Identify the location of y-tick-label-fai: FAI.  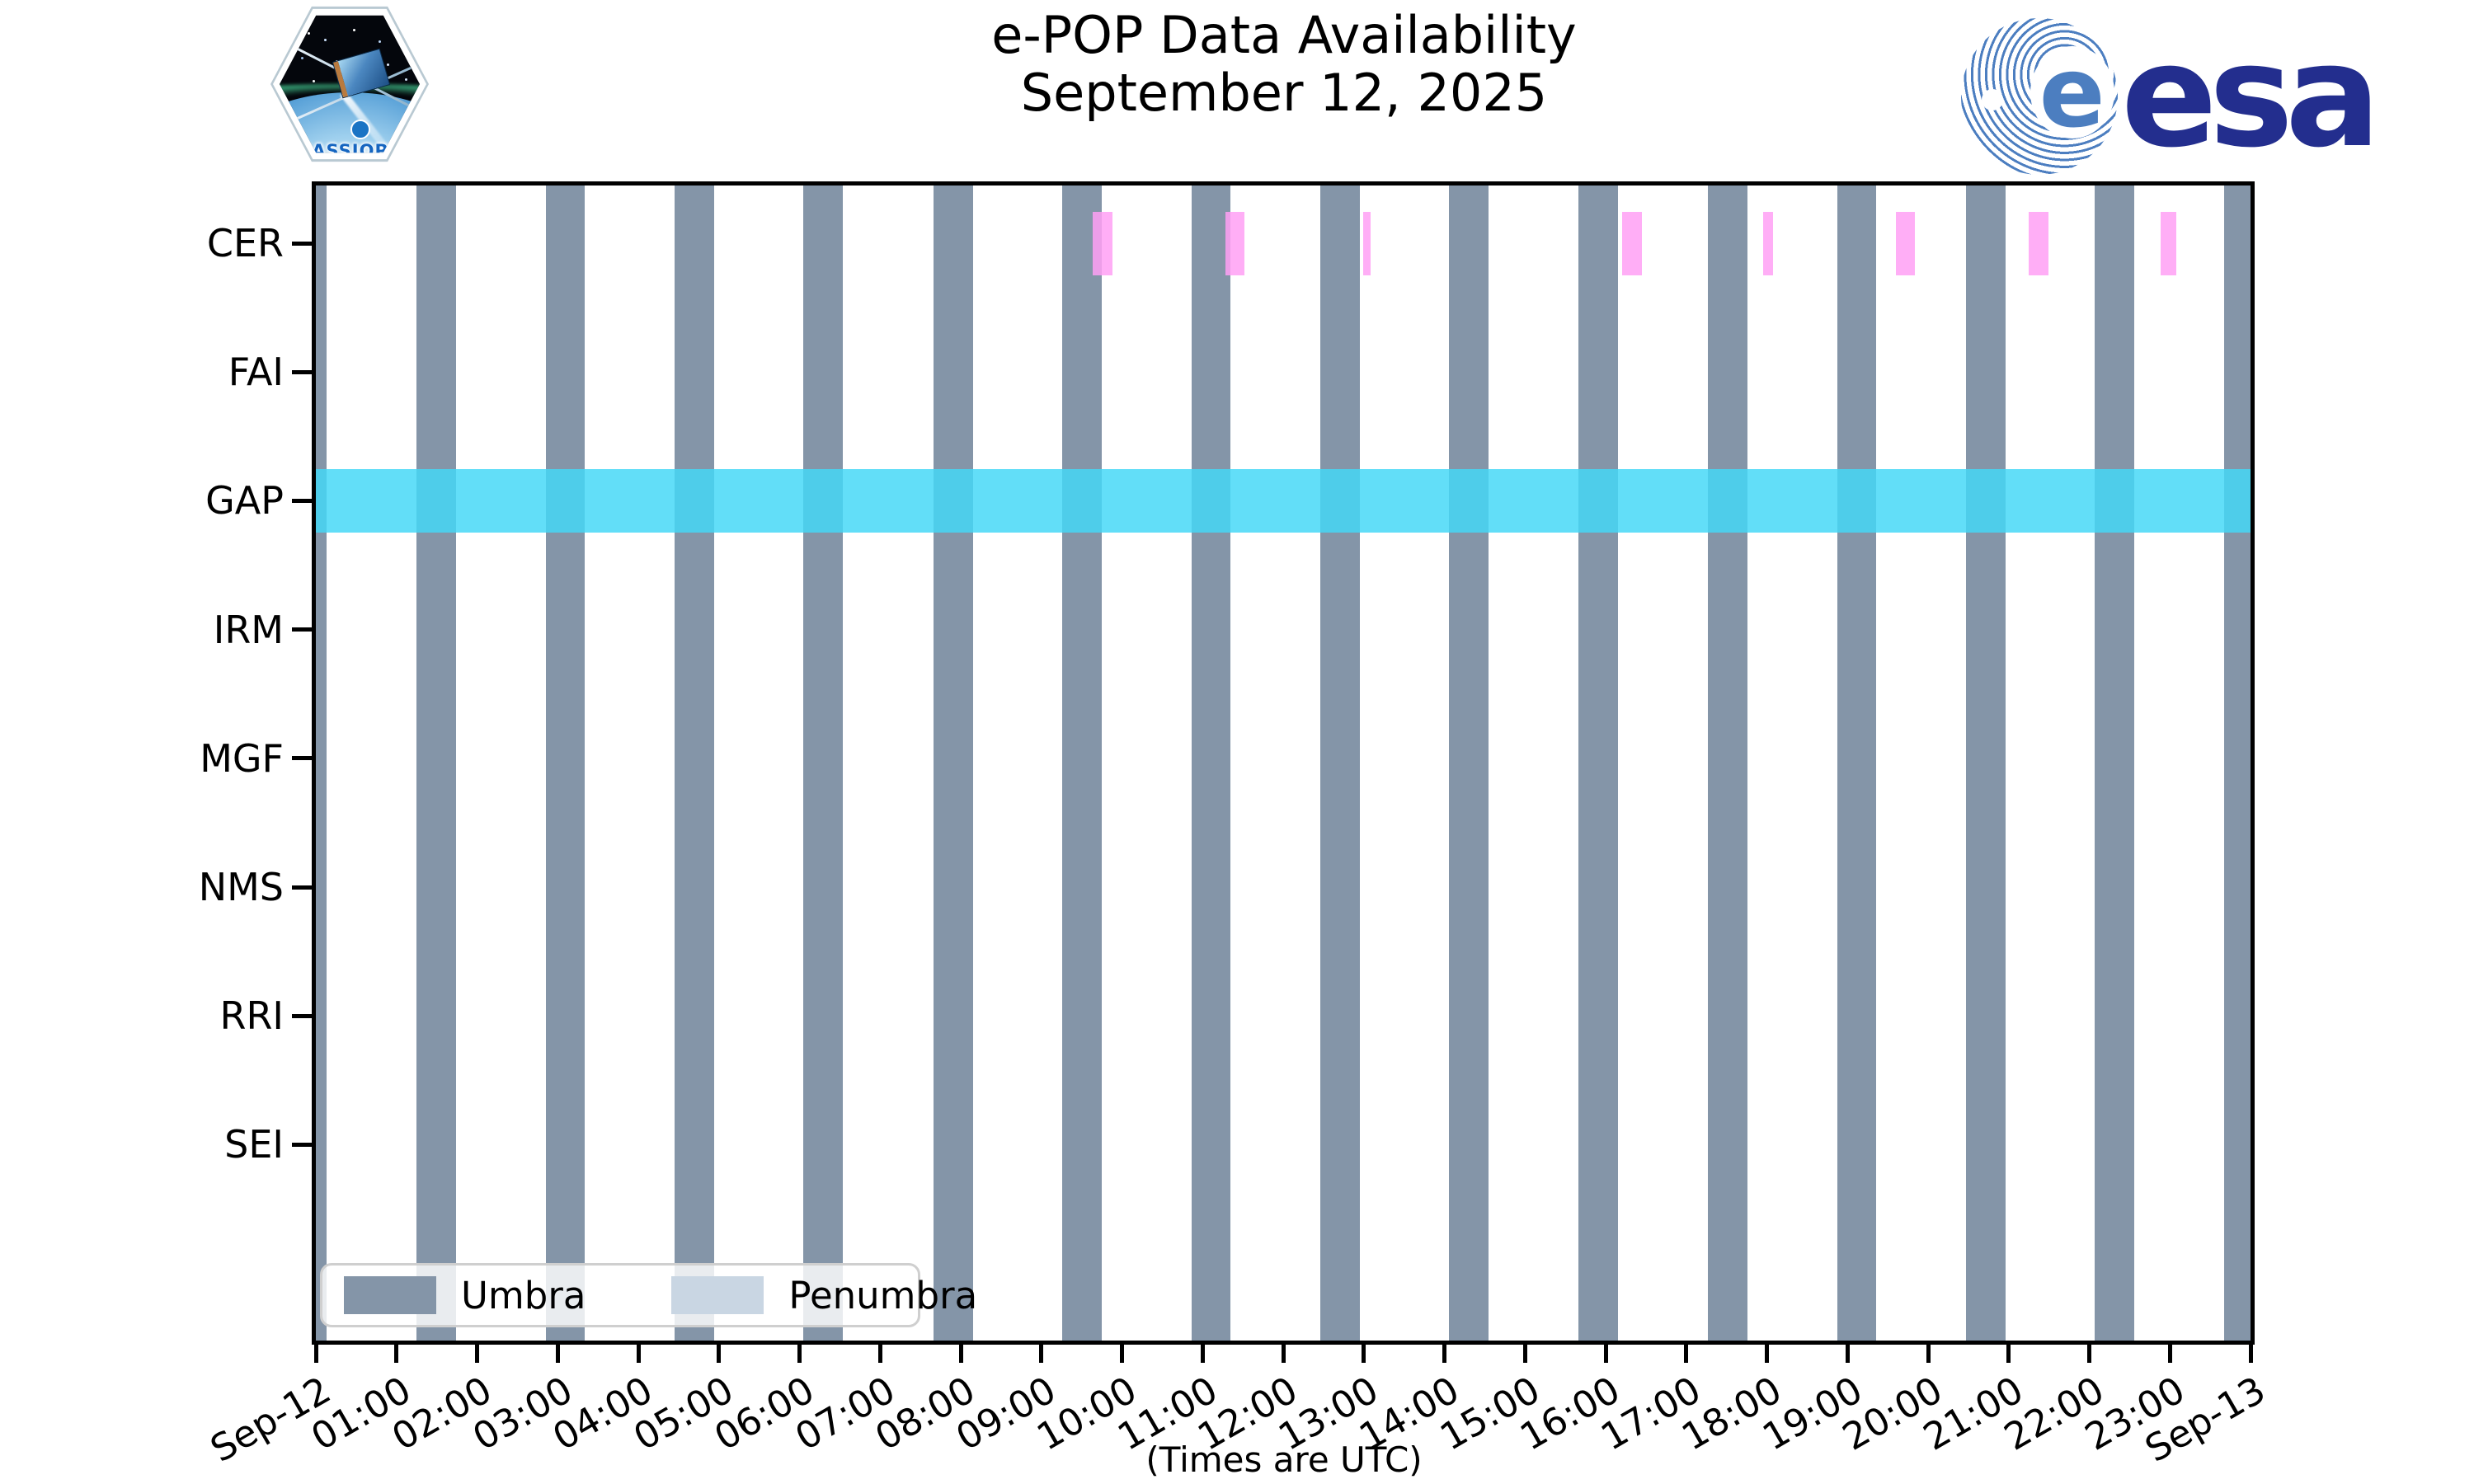
(256, 372).